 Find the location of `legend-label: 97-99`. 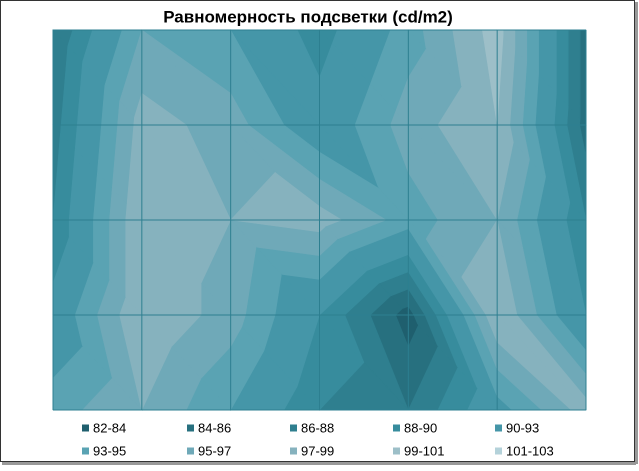

legend-label: 97-99 is located at coordinates (317, 450).